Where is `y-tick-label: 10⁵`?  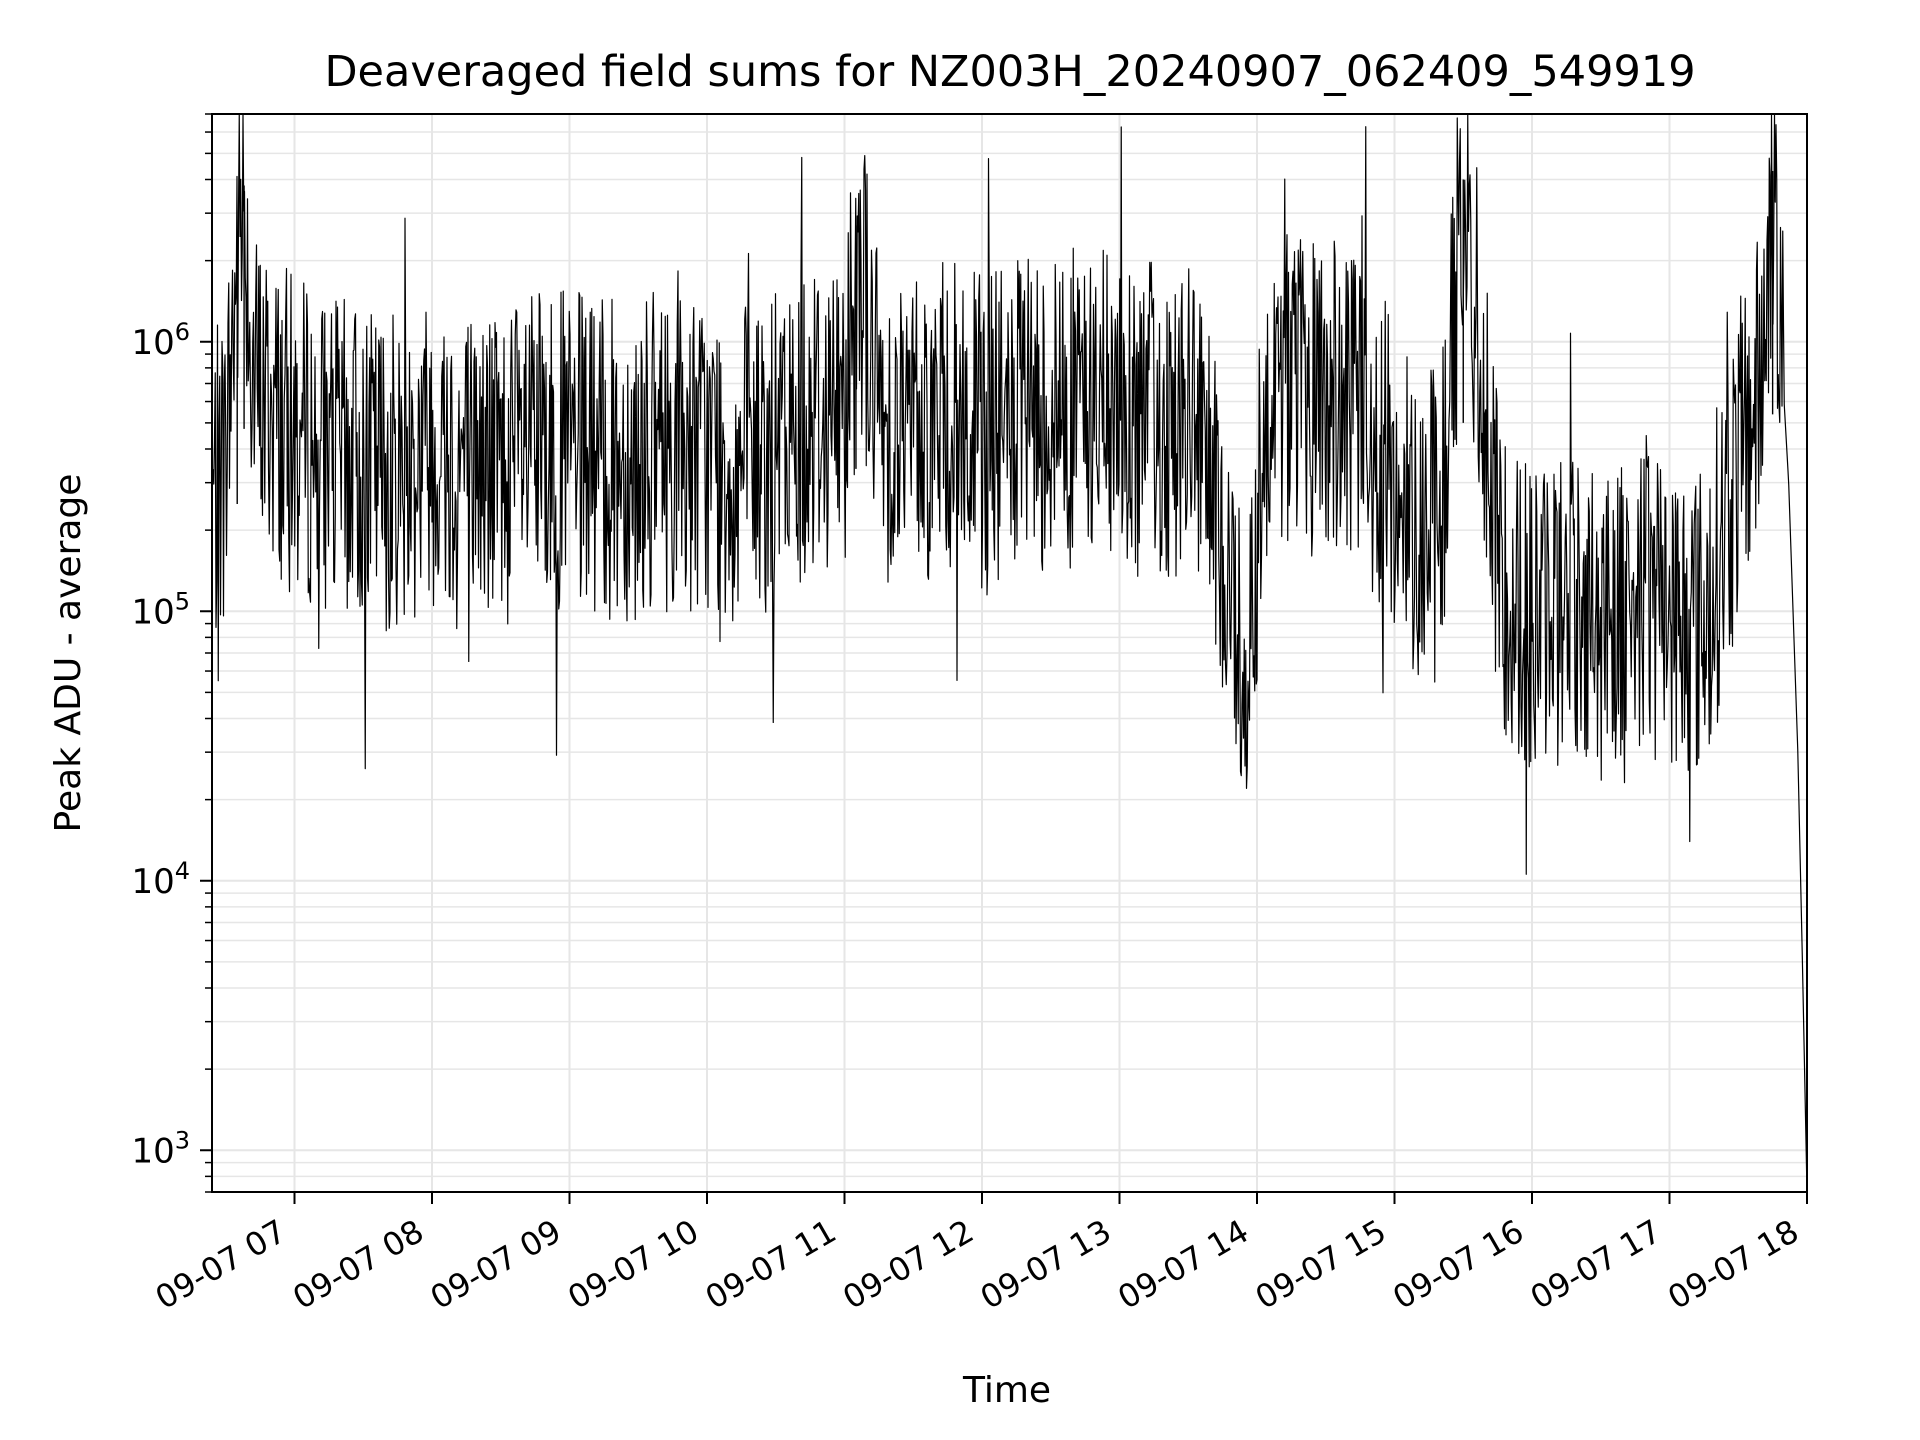 y-tick-label: 10⁵ is located at coordinates (160, 609).